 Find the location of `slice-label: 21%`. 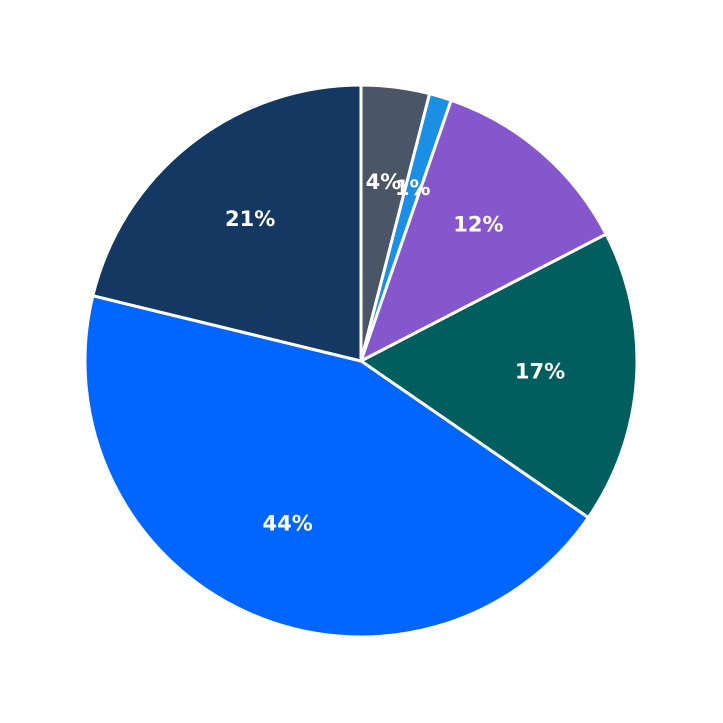

slice-label: 21% is located at coordinates (250, 219).